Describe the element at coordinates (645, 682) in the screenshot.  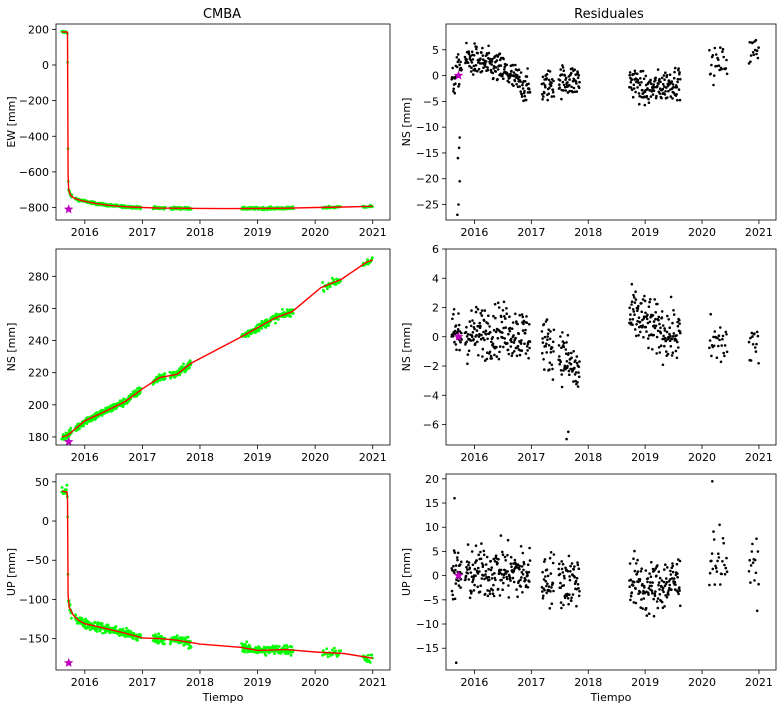
I see `x-tick-label: 2019` at that location.